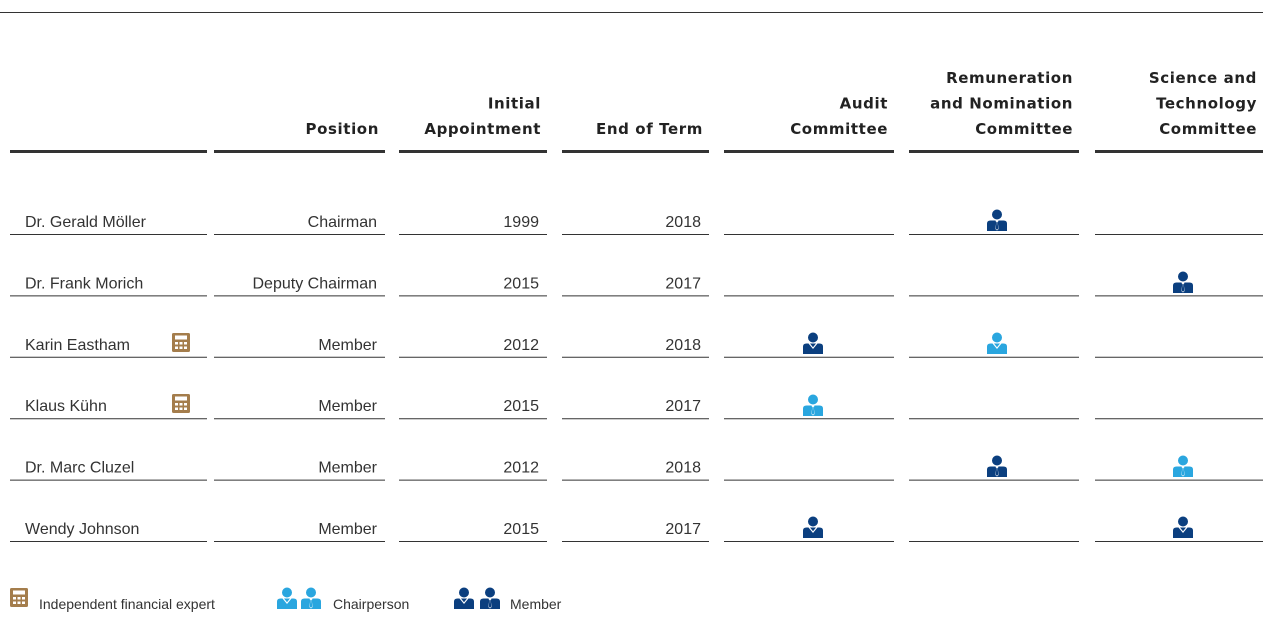  I want to click on column-header: Technology, so click(1206, 104).